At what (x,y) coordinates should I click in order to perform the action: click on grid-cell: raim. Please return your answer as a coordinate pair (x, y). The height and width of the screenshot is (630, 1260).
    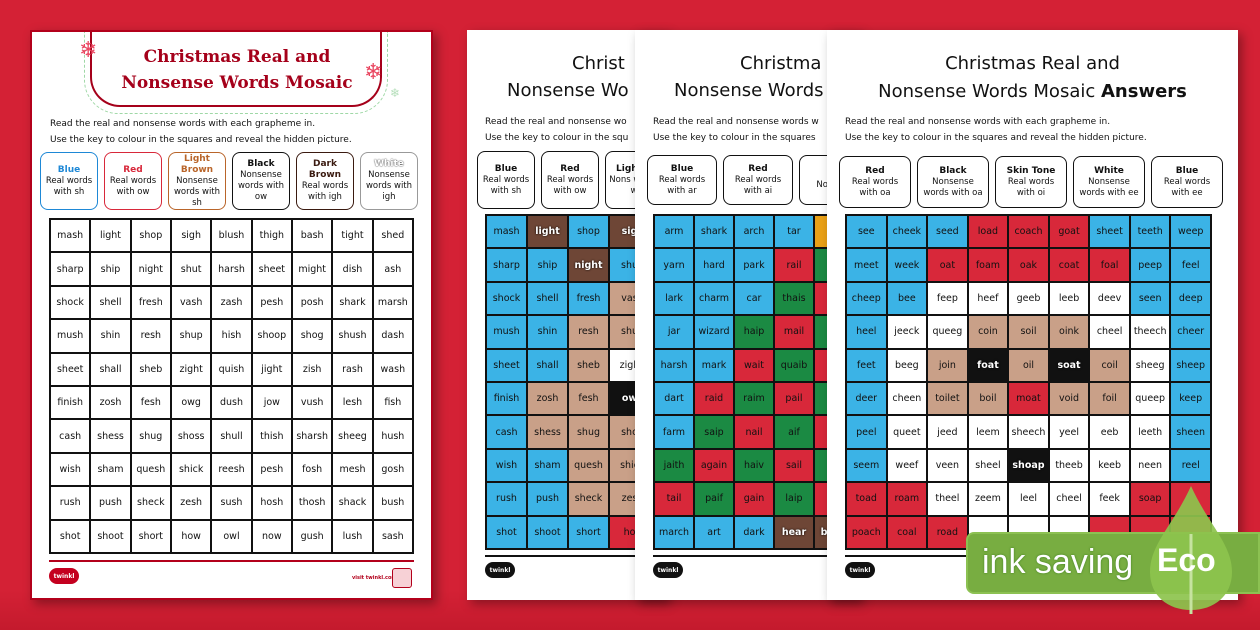
    Looking at the image, I should click on (754, 399).